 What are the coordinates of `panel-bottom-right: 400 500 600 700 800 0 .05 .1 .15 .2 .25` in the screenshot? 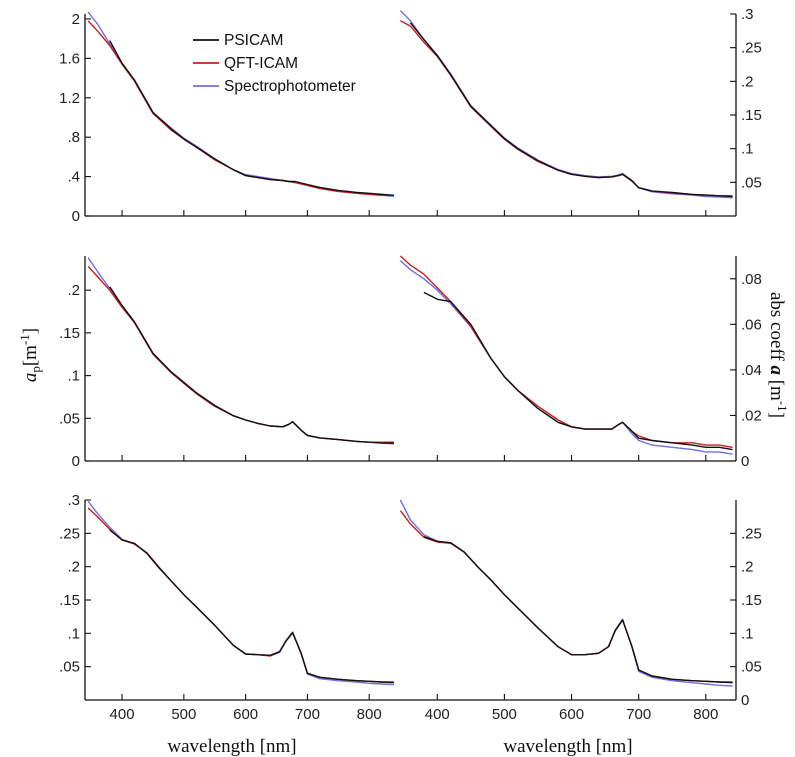 It's located at (579, 611).